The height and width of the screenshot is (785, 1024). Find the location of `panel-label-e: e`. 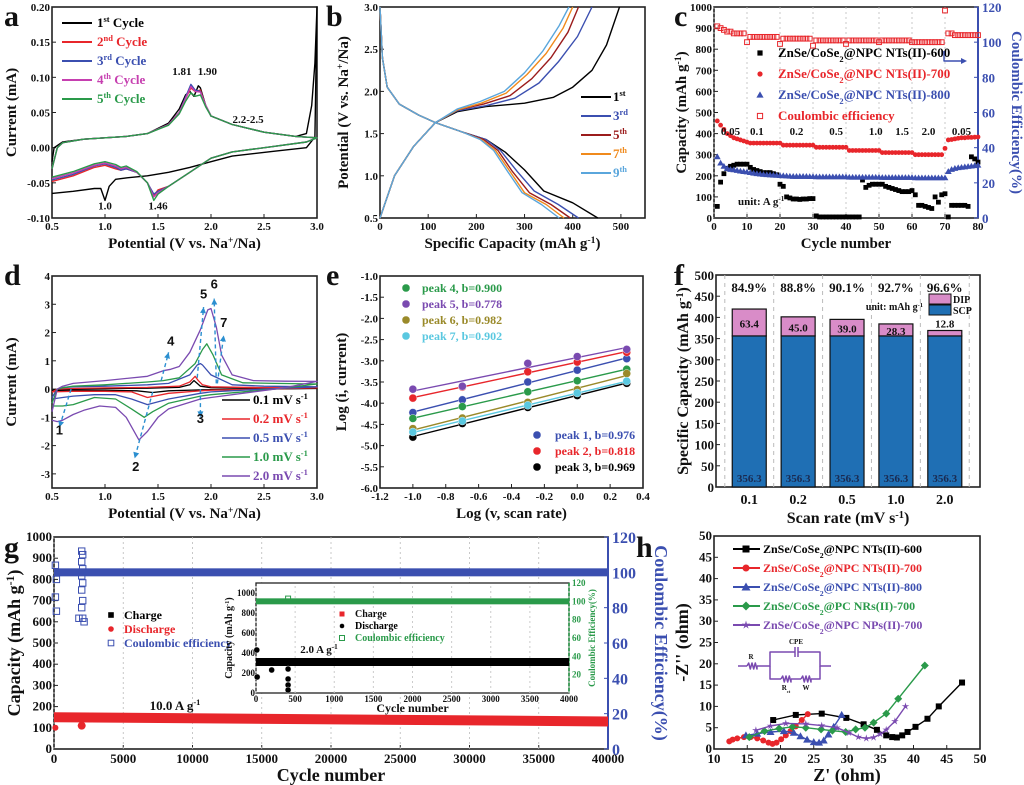

panel-label-e: e is located at coordinates (332, 275).